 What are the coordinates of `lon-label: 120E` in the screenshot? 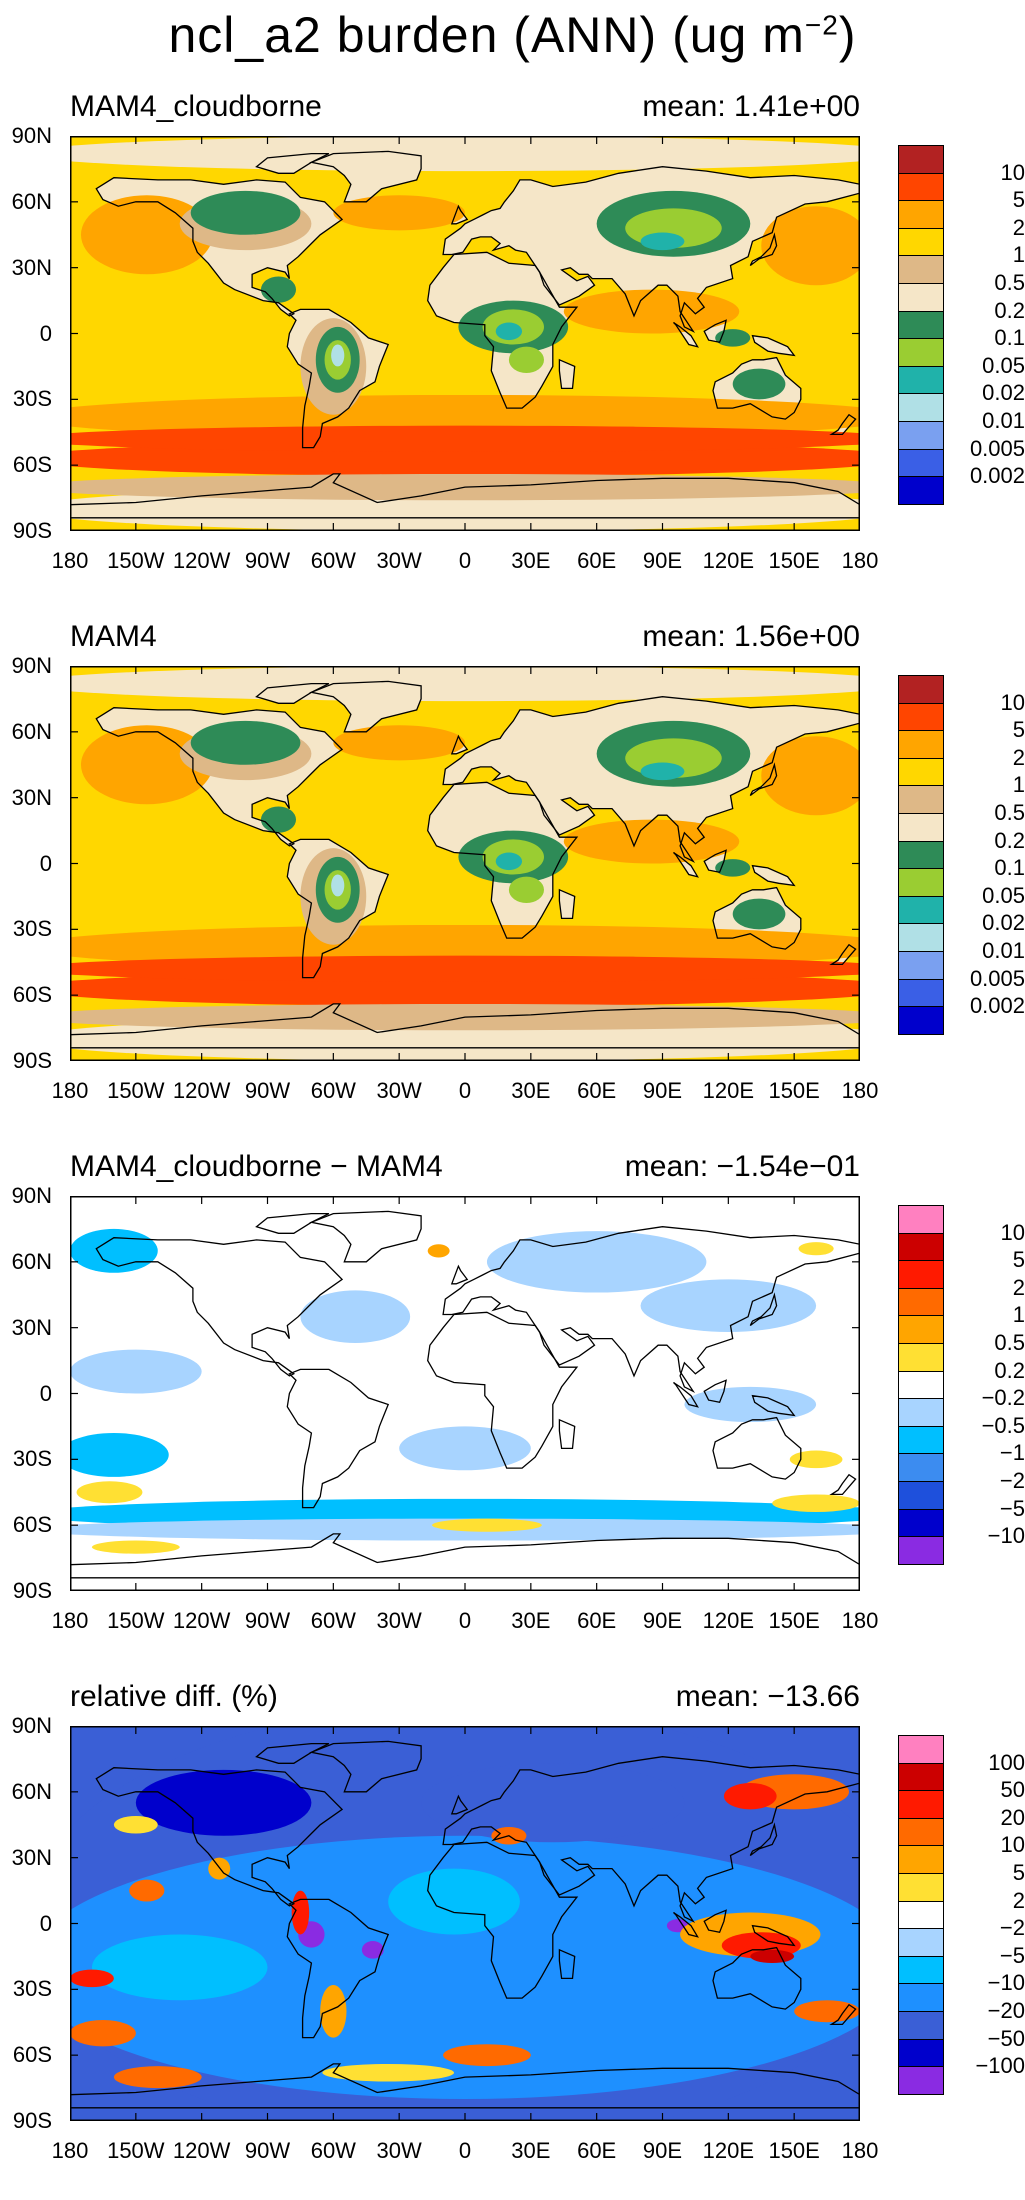 It's located at (728, 1620).